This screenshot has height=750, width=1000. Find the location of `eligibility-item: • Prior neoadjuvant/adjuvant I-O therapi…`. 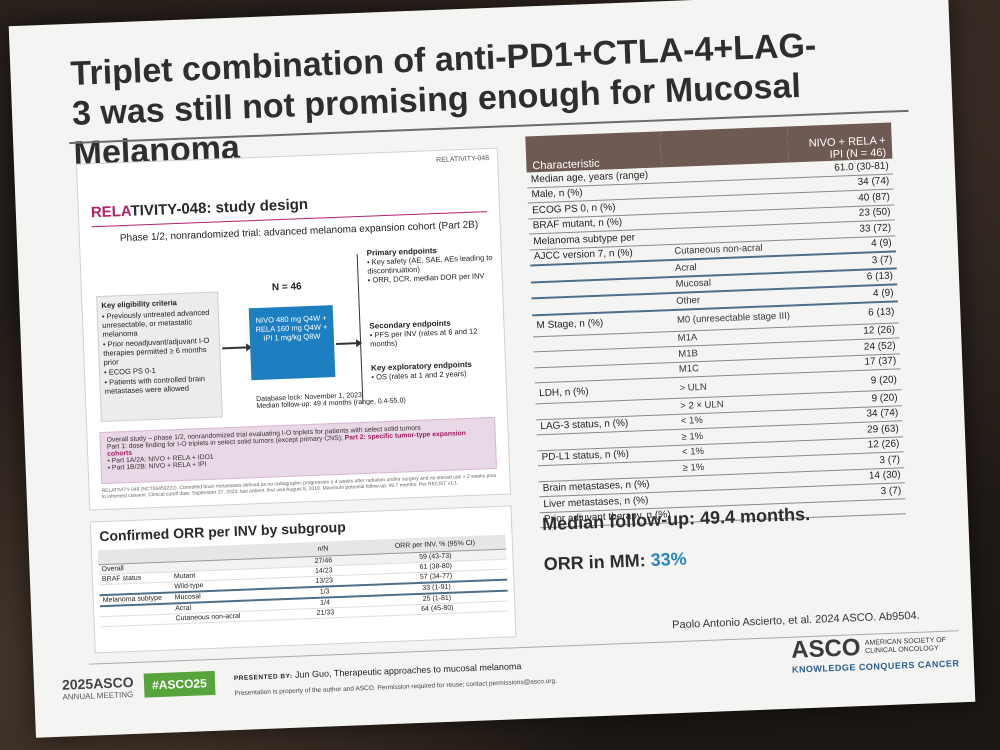

eligibility-item: • Prior neoadjuvant/adjuvant I-O therapi… is located at coordinates (156, 351).